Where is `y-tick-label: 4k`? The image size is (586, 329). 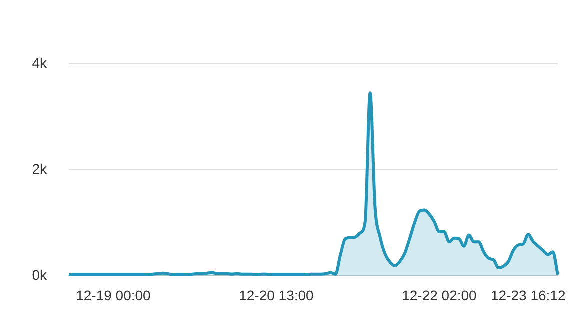
y-tick-label: 4k is located at coordinates (40, 62).